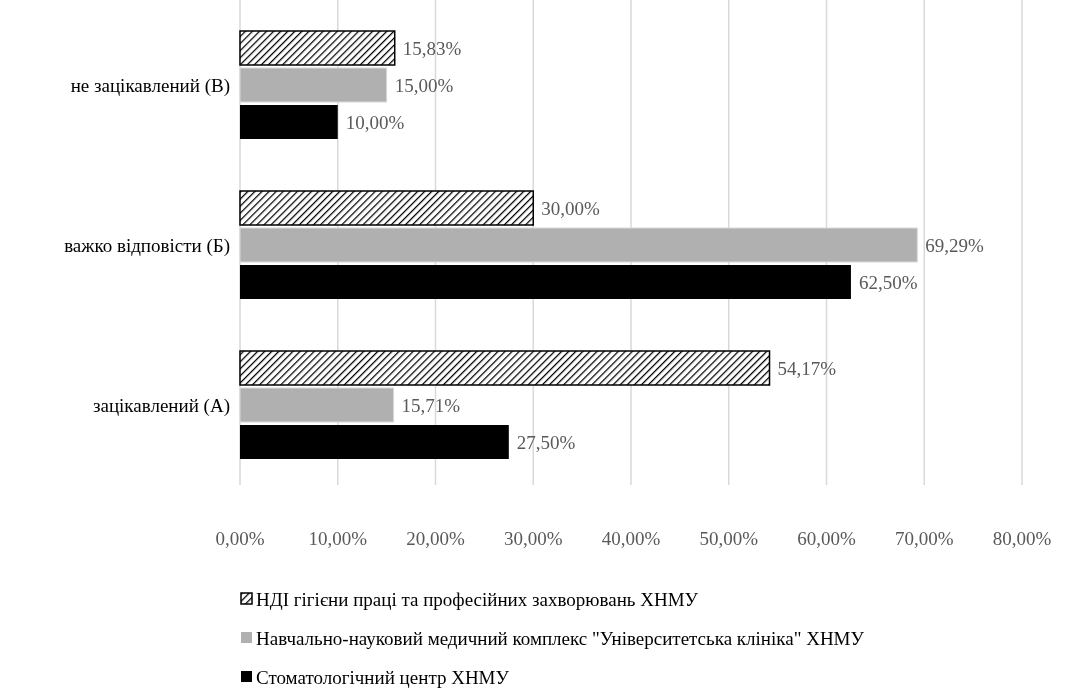 This screenshot has height=688, width=1070. I want to click on data-label: 54,17%, so click(807, 368).